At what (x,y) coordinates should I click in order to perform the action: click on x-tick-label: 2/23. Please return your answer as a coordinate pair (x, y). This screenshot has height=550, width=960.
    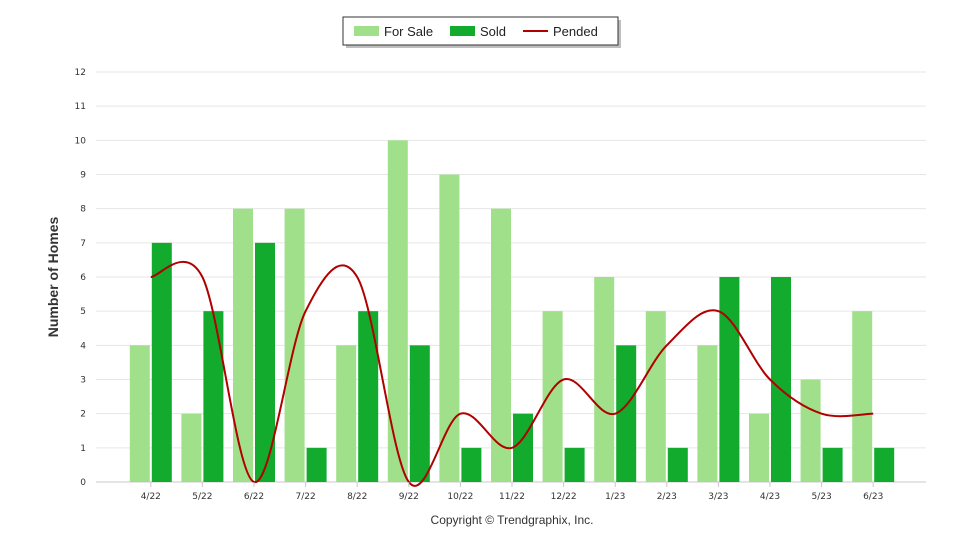
    Looking at the image, I should click on (667, 497).